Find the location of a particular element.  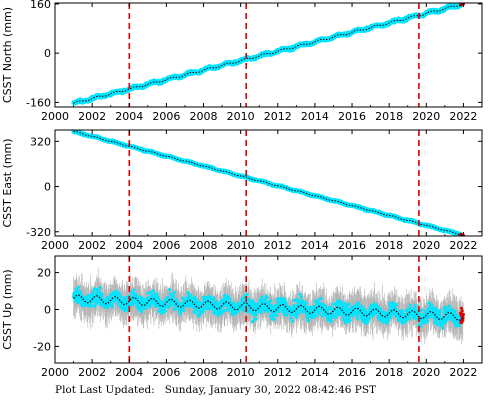

y-tick-label: 20 is located at coordinates (44, 273).